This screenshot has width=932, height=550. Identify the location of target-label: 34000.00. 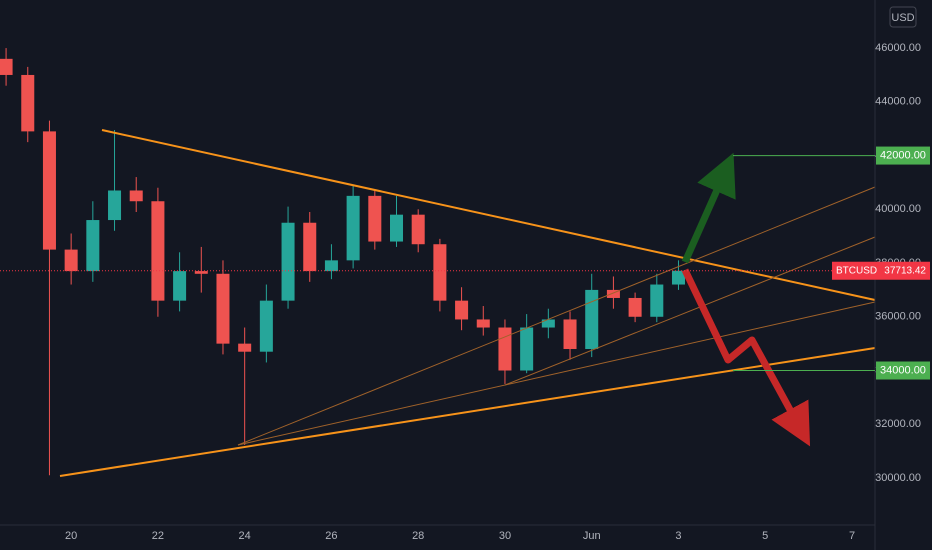
(903, 370).